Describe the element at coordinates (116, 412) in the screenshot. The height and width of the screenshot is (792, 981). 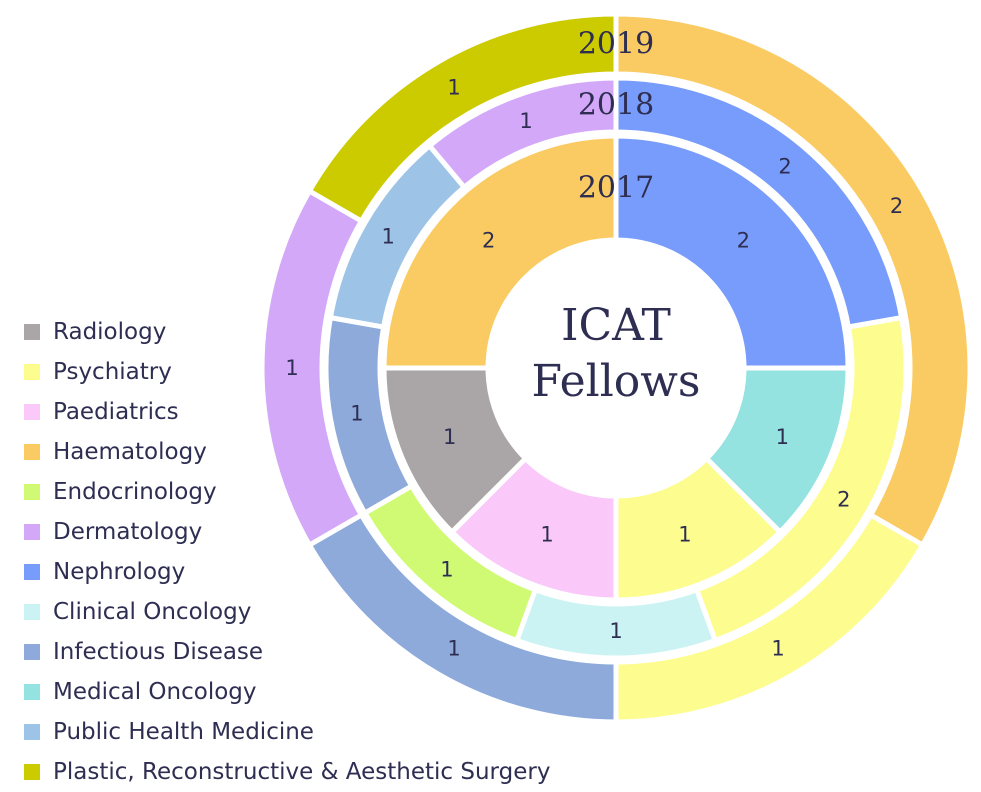
I see `legend-label: Paediatrics` at that location.